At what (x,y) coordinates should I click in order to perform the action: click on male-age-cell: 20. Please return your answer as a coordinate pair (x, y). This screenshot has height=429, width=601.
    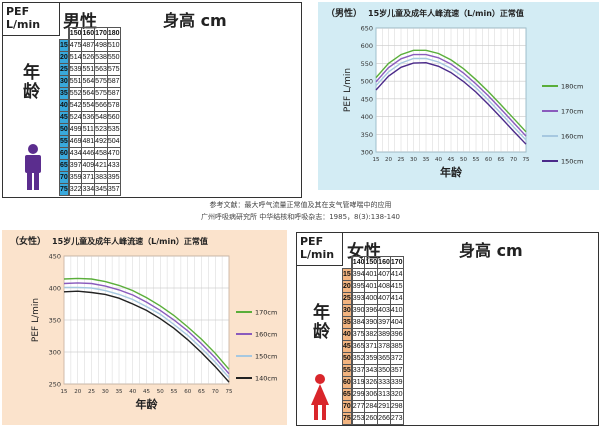
    Looking at the image, I should click on (64, 57).